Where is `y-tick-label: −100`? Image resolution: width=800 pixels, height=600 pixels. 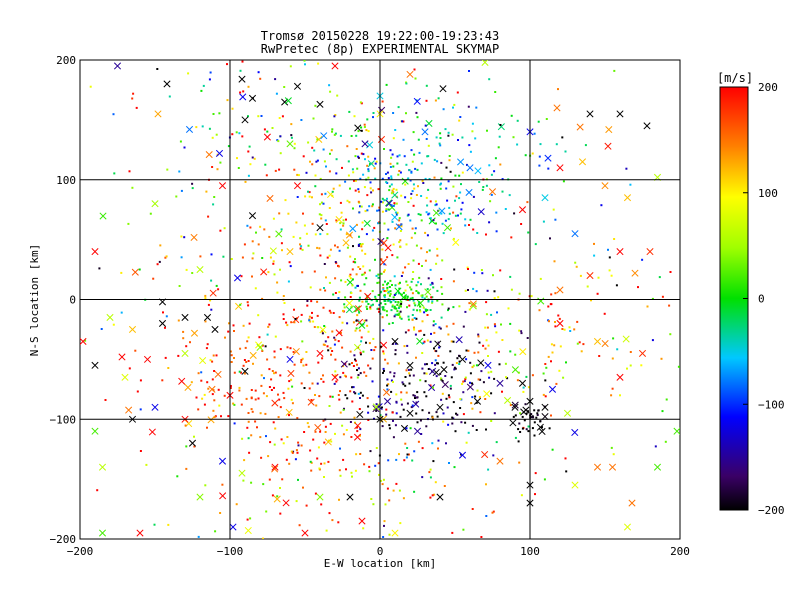 y-tick-label: −100 is located at coordinates (63, 419).